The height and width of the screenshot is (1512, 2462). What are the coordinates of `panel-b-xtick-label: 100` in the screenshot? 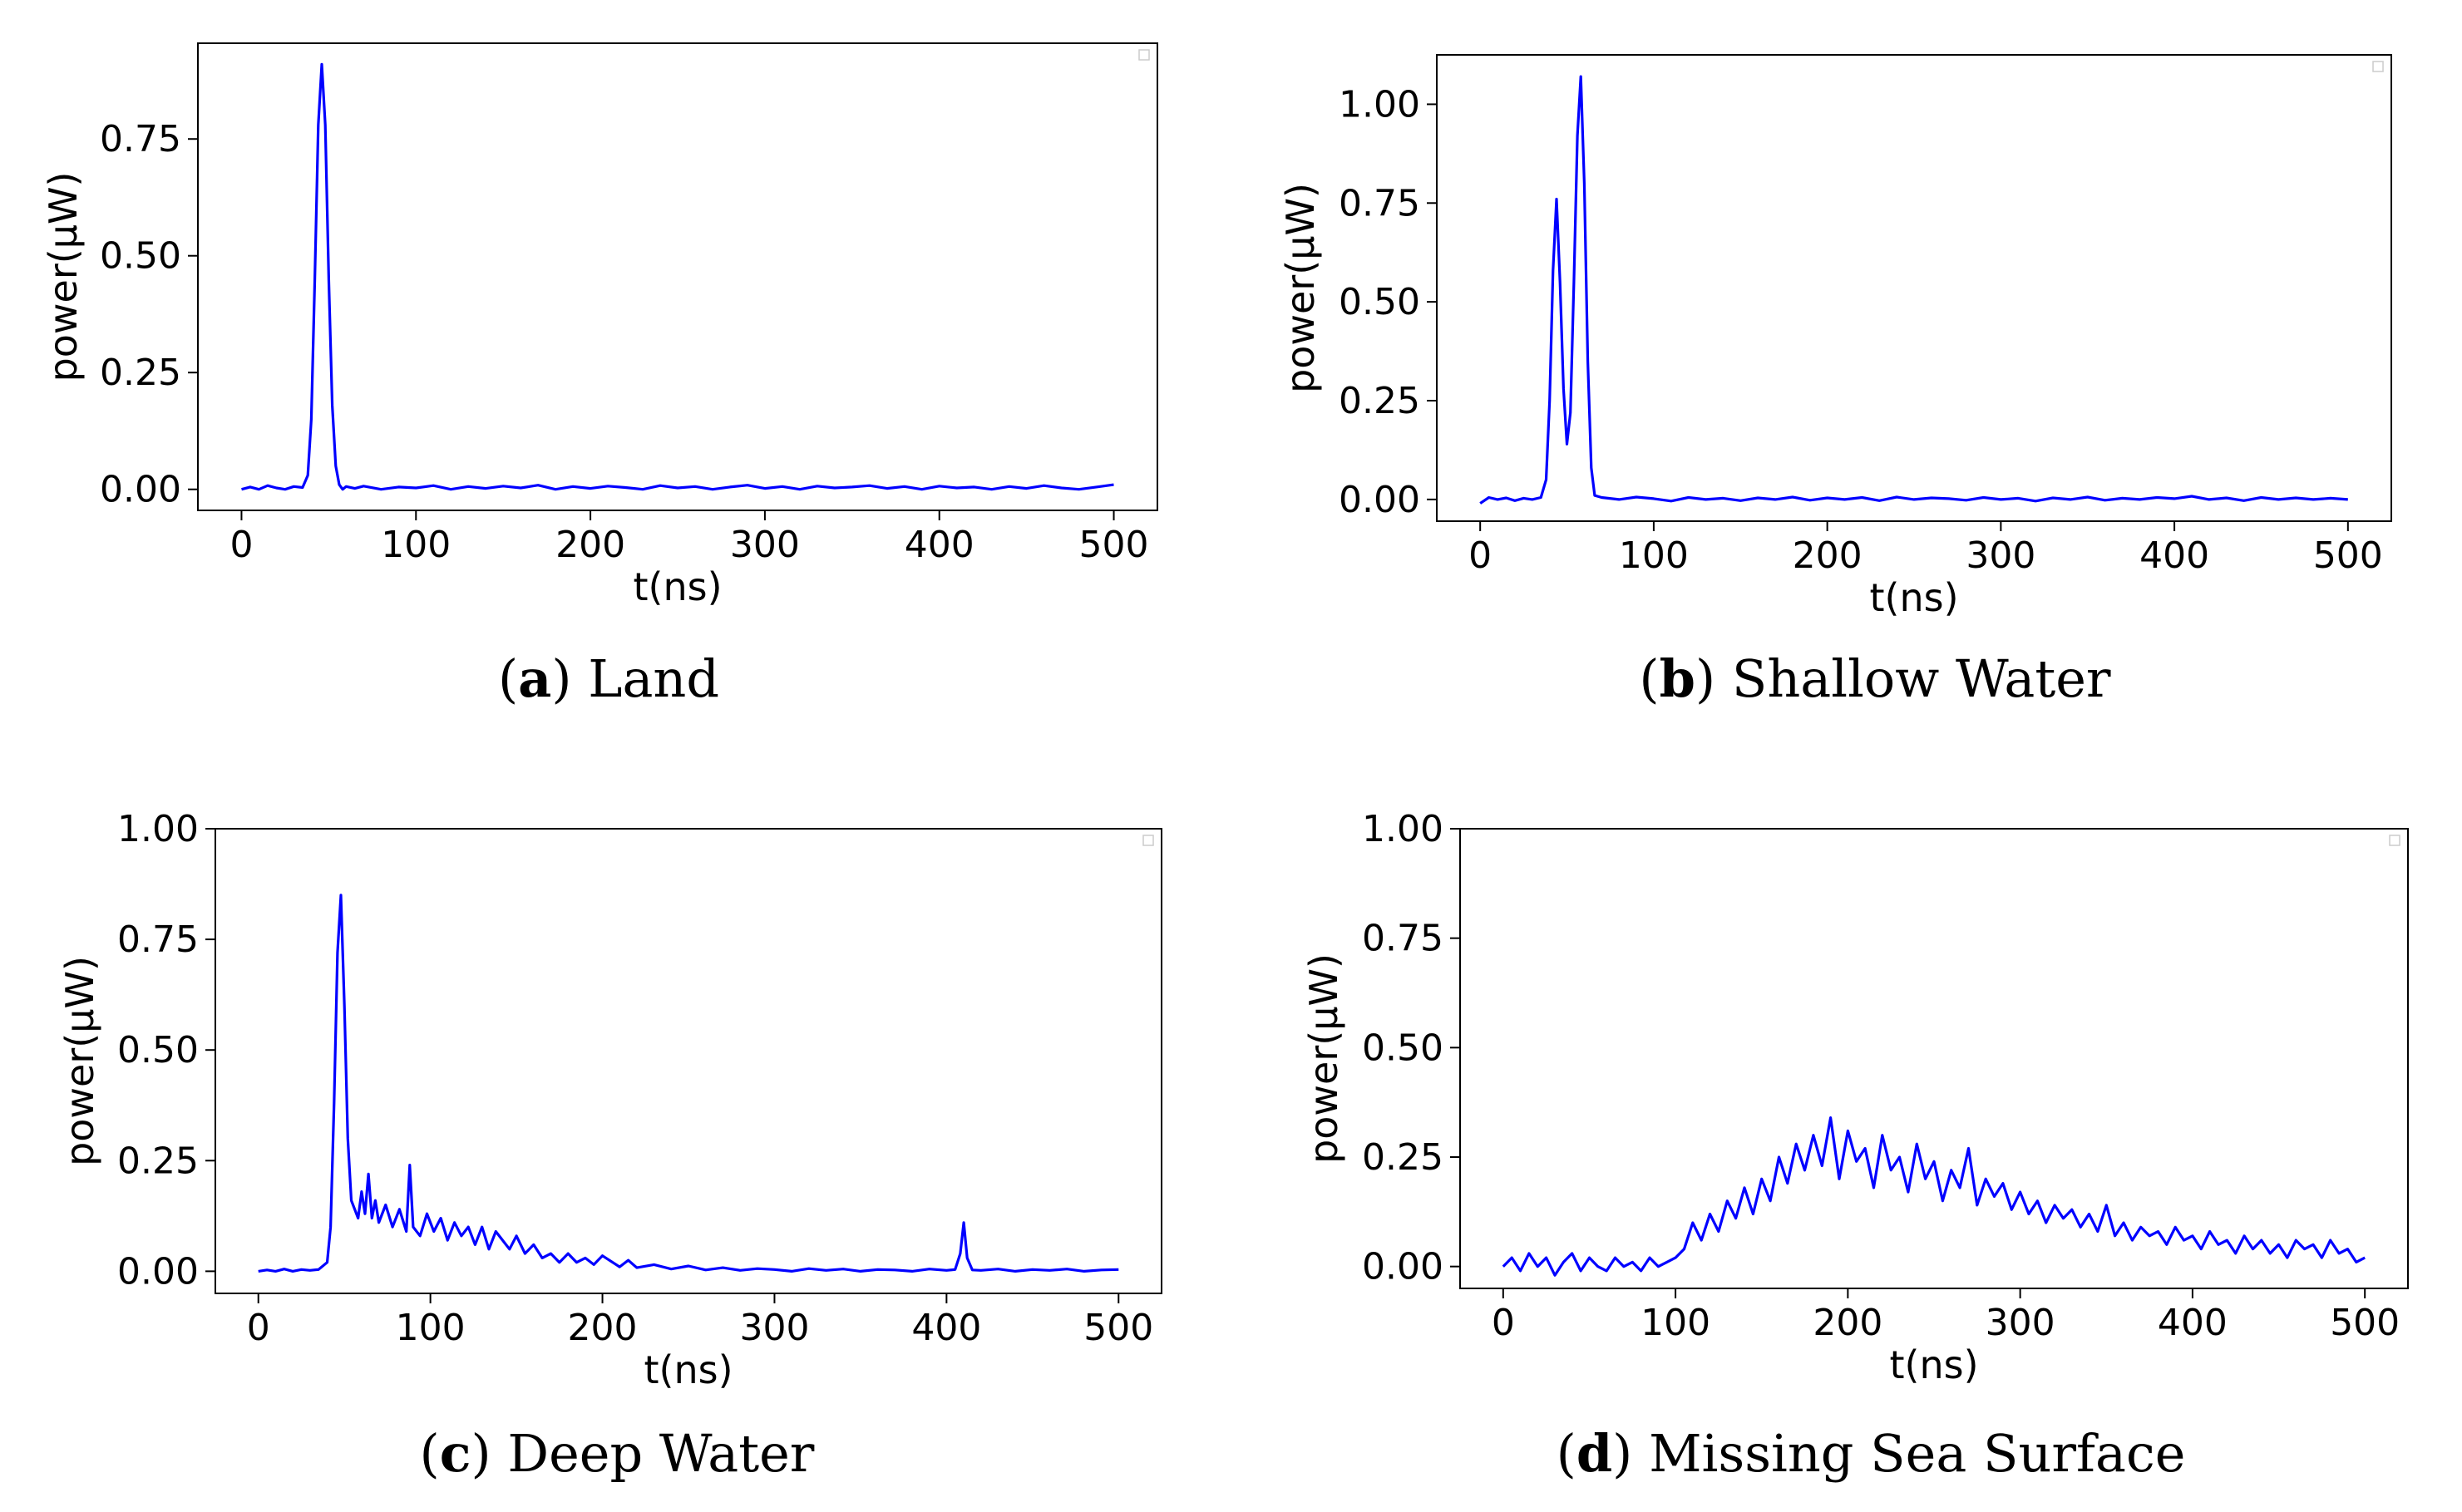 It's located at (1654, 556).